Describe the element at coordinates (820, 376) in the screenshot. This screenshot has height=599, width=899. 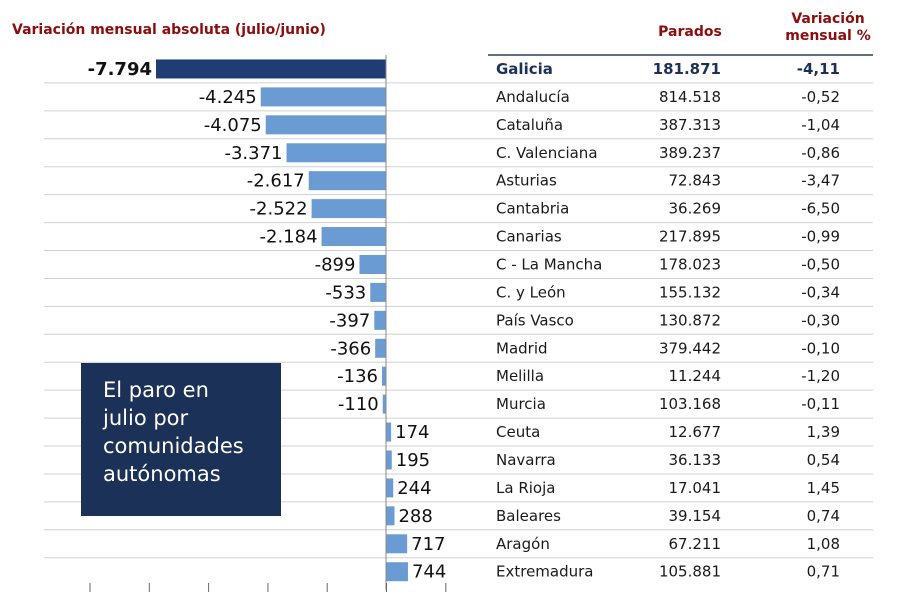
I see `variacion-pct-value: -1,20` at that location.